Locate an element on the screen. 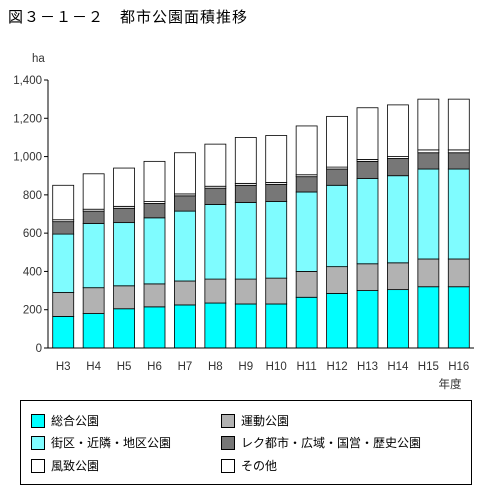 The height and width of the screenshot is (495, 491). legend-swatch-reku is located at coordinates (228, 442).